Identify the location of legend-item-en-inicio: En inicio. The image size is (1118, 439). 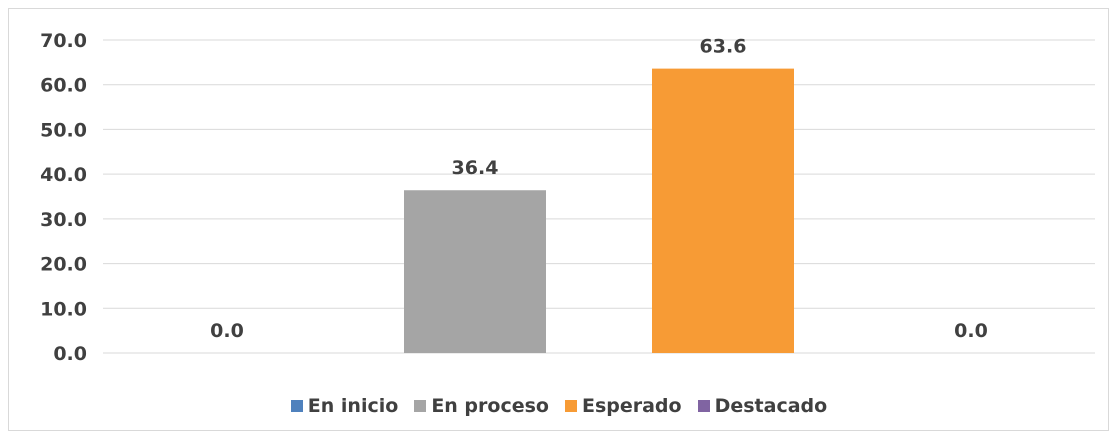
(344, 406).